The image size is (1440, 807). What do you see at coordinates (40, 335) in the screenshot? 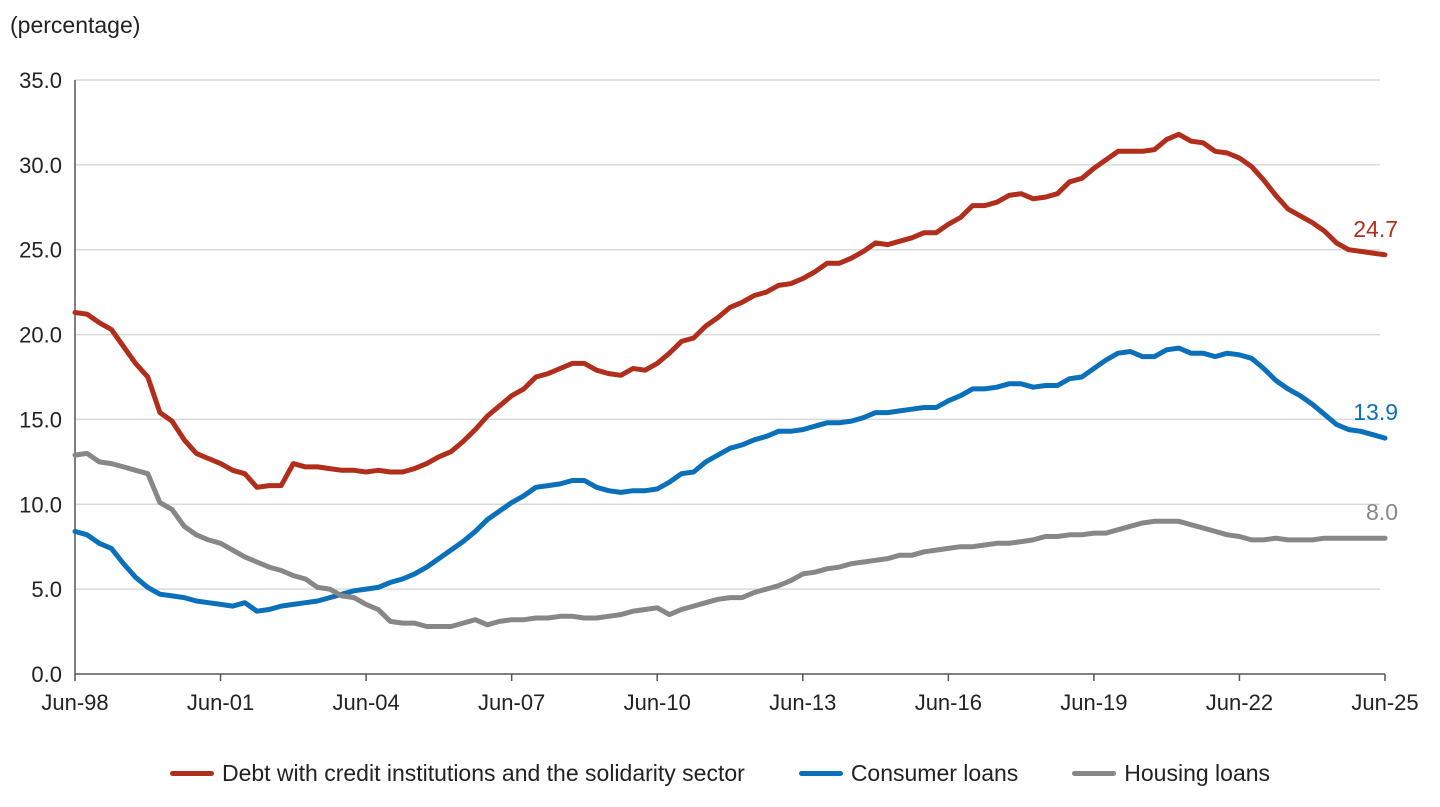
I see `y-tick-label: 20.0` at bounding box center [40, 335].